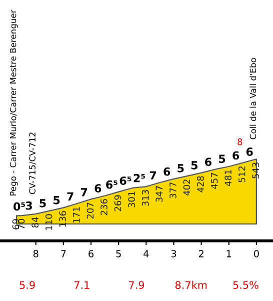 The width and height of the screenshot is (273, 301). I want to click on annotation: 8, so click(240, 142).